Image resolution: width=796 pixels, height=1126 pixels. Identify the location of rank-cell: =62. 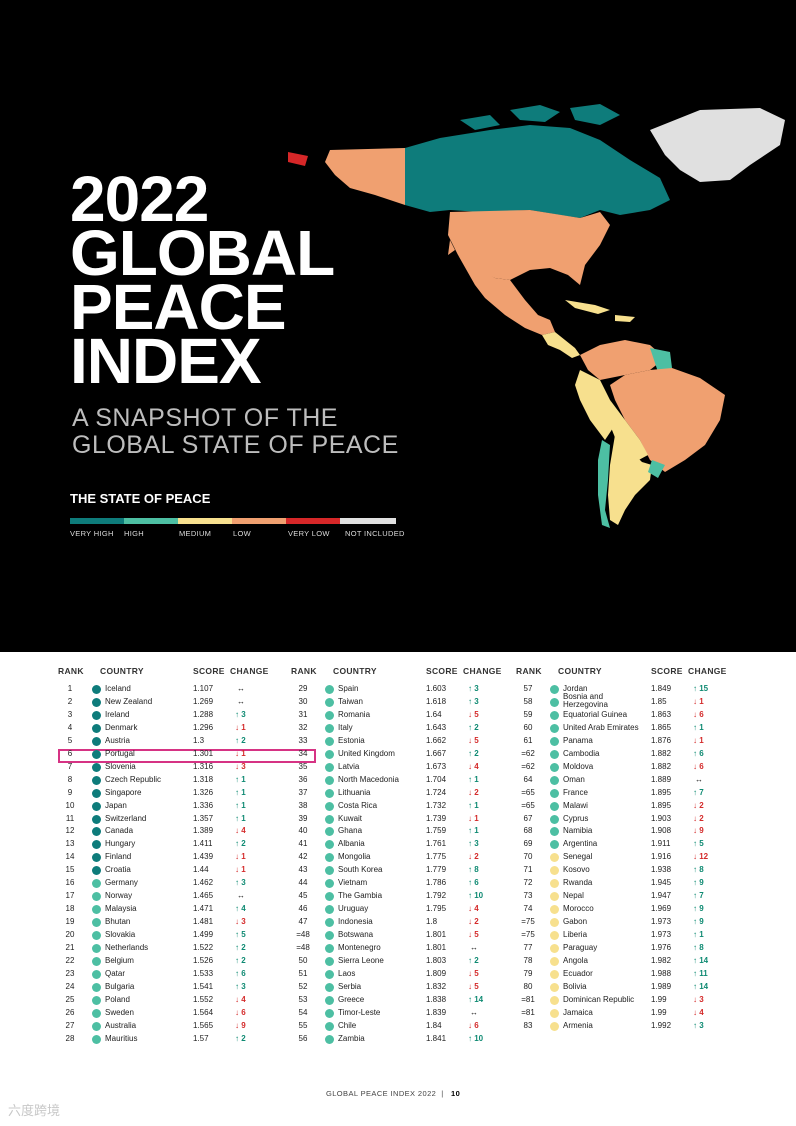
(528, 753).